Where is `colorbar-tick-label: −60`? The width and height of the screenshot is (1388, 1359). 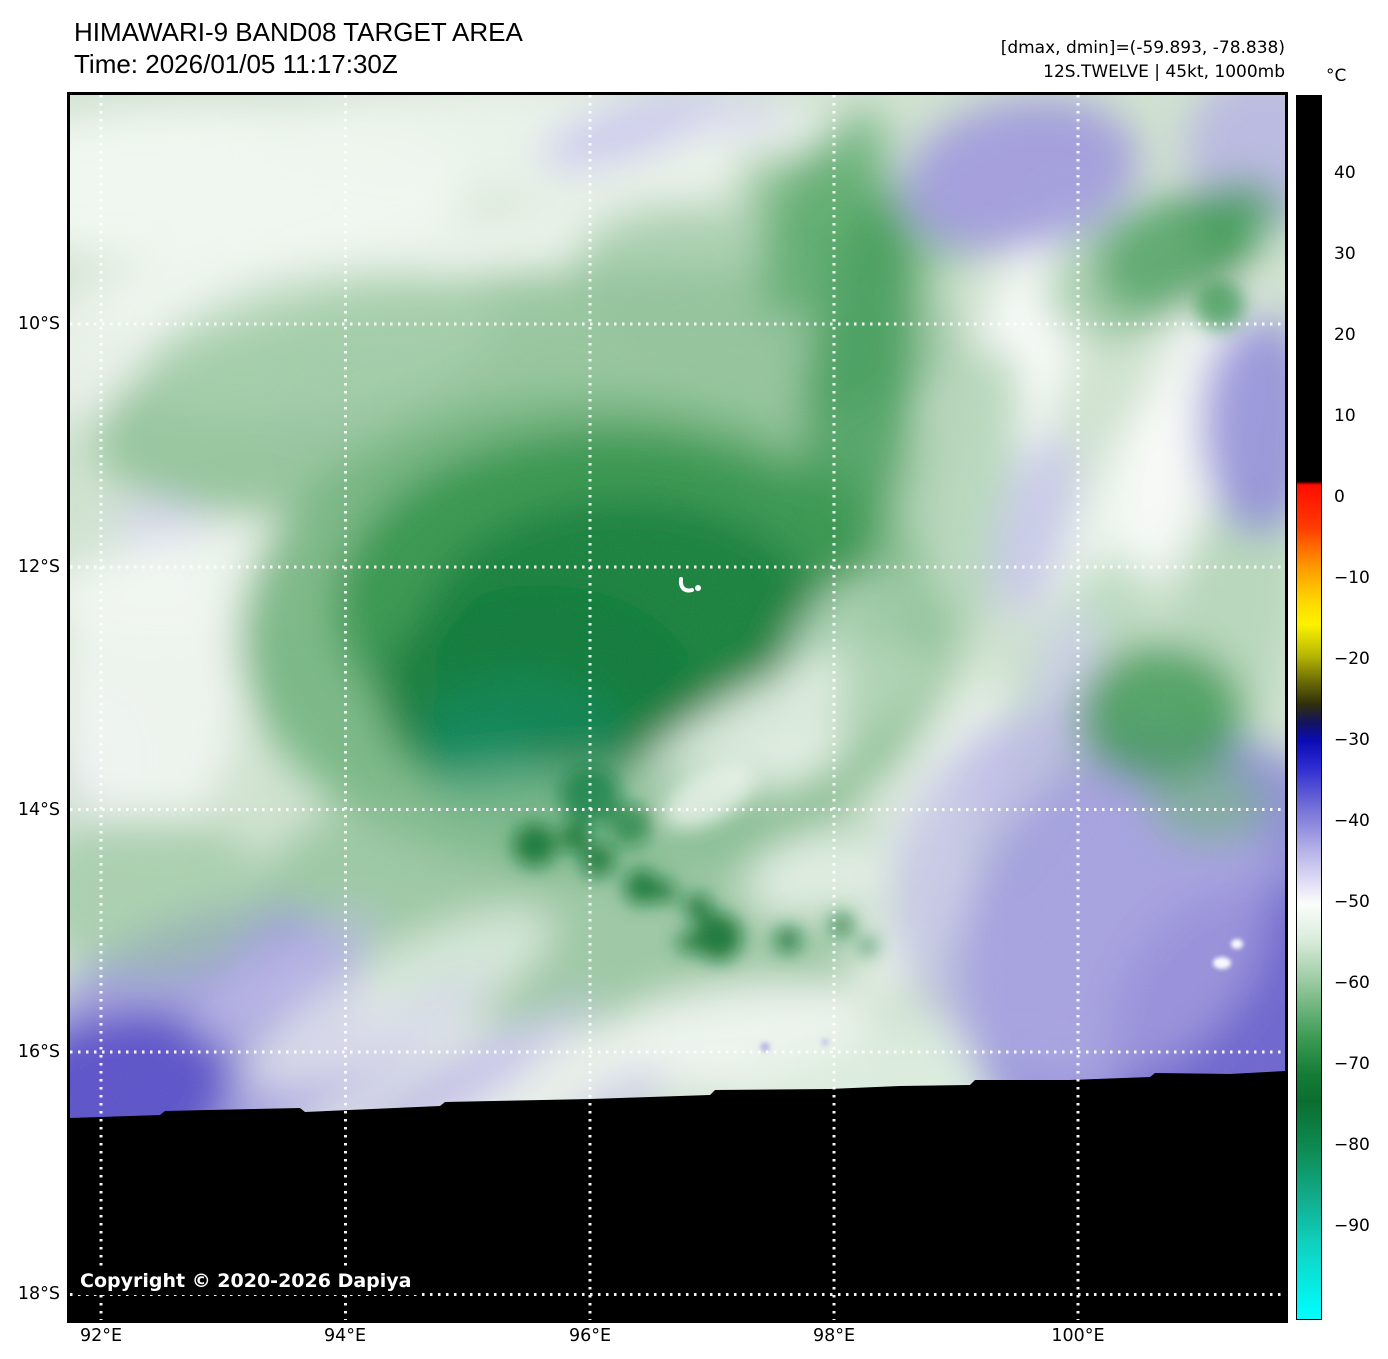 colorbar-tick-label: −60 is located at coordinates (1352, 983).